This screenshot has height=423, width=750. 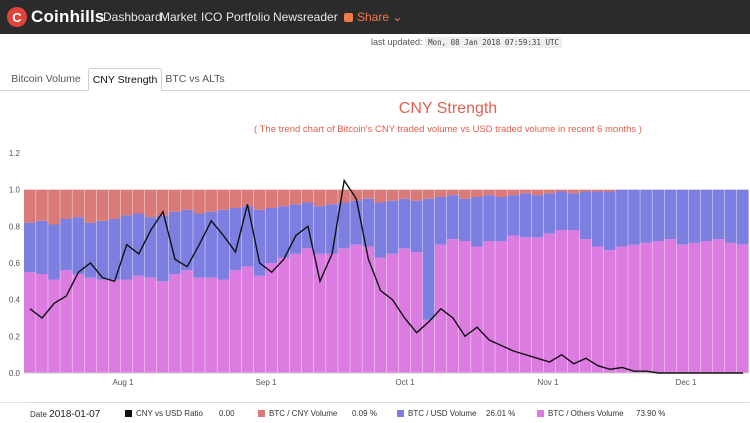 I want to click on nav-ico: ICO, so click(x=212, y=17).